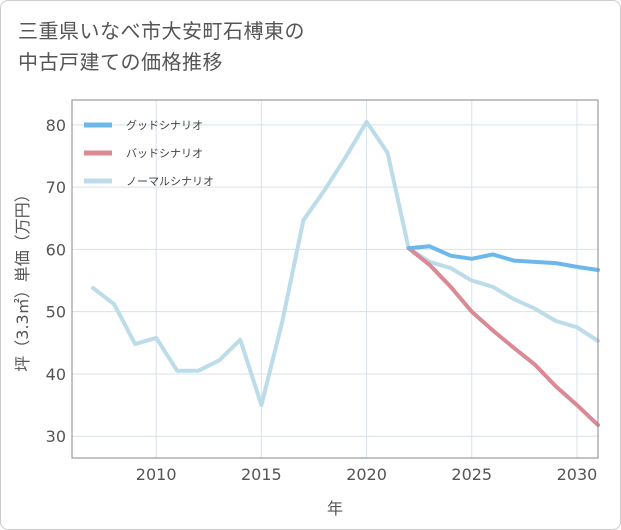 The height and width of the screenshot is (530, 621). Describe the element at coordinates (56, 312) in the screenshot. I see `y-tick-label: 50` at that location.